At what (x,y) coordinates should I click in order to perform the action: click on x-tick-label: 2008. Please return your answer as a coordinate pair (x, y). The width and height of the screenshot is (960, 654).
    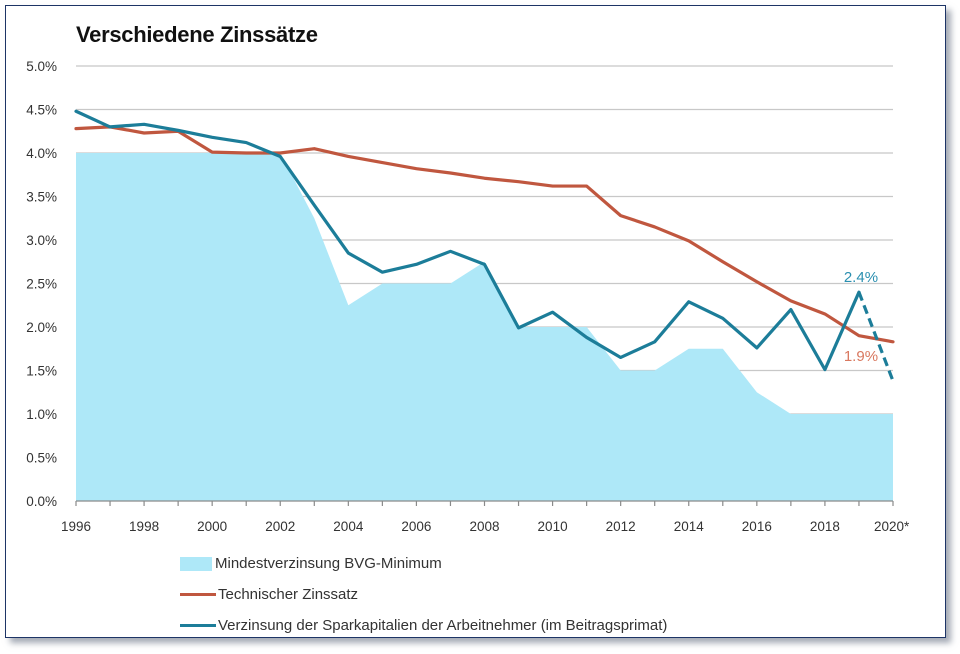
    Looking at the image, I should click on (484, 526).